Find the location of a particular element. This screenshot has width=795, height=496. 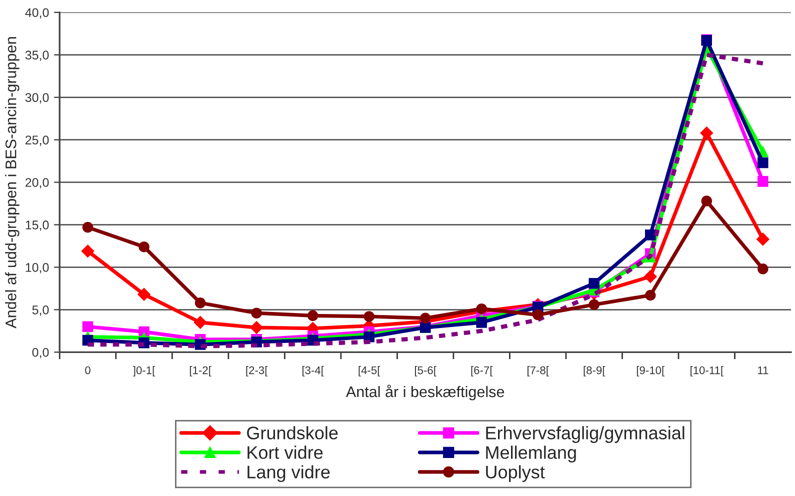

x-tick-label: [10-11[ is located at coordinates (707, 371).